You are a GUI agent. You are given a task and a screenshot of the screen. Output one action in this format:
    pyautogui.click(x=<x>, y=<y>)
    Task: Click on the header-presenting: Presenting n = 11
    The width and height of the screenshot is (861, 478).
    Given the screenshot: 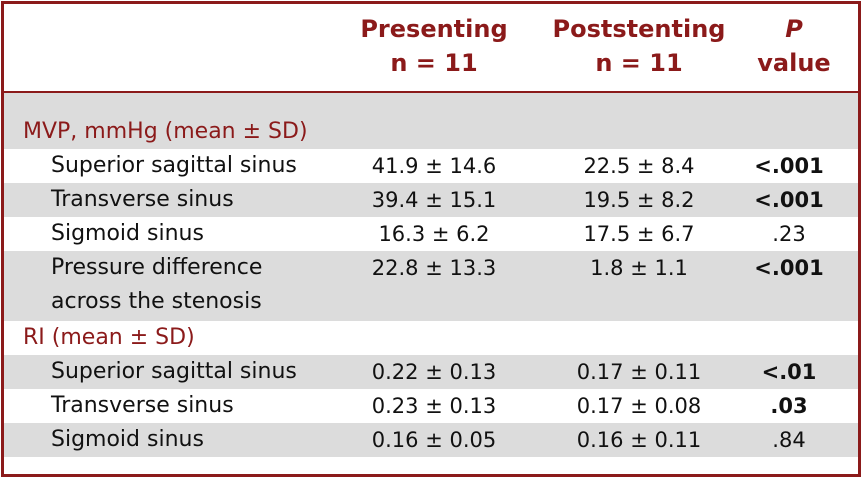 What is the action you would take?
    pyautogui.click(x=434, y=46)
    